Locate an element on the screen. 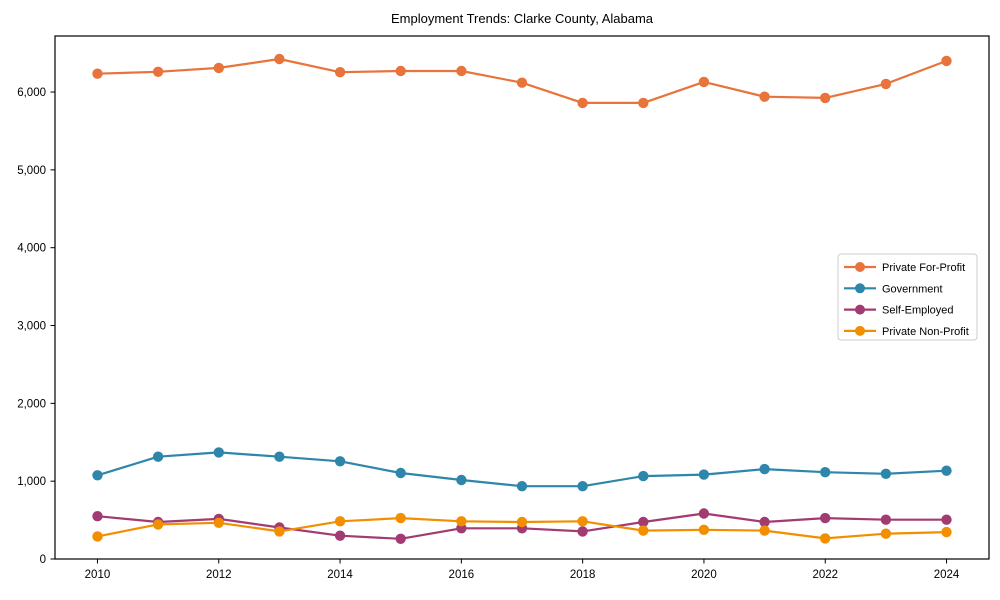 The height and width of the screenshot is (600, 1000). series-private-for-profit is located at coordinates (522, 81).